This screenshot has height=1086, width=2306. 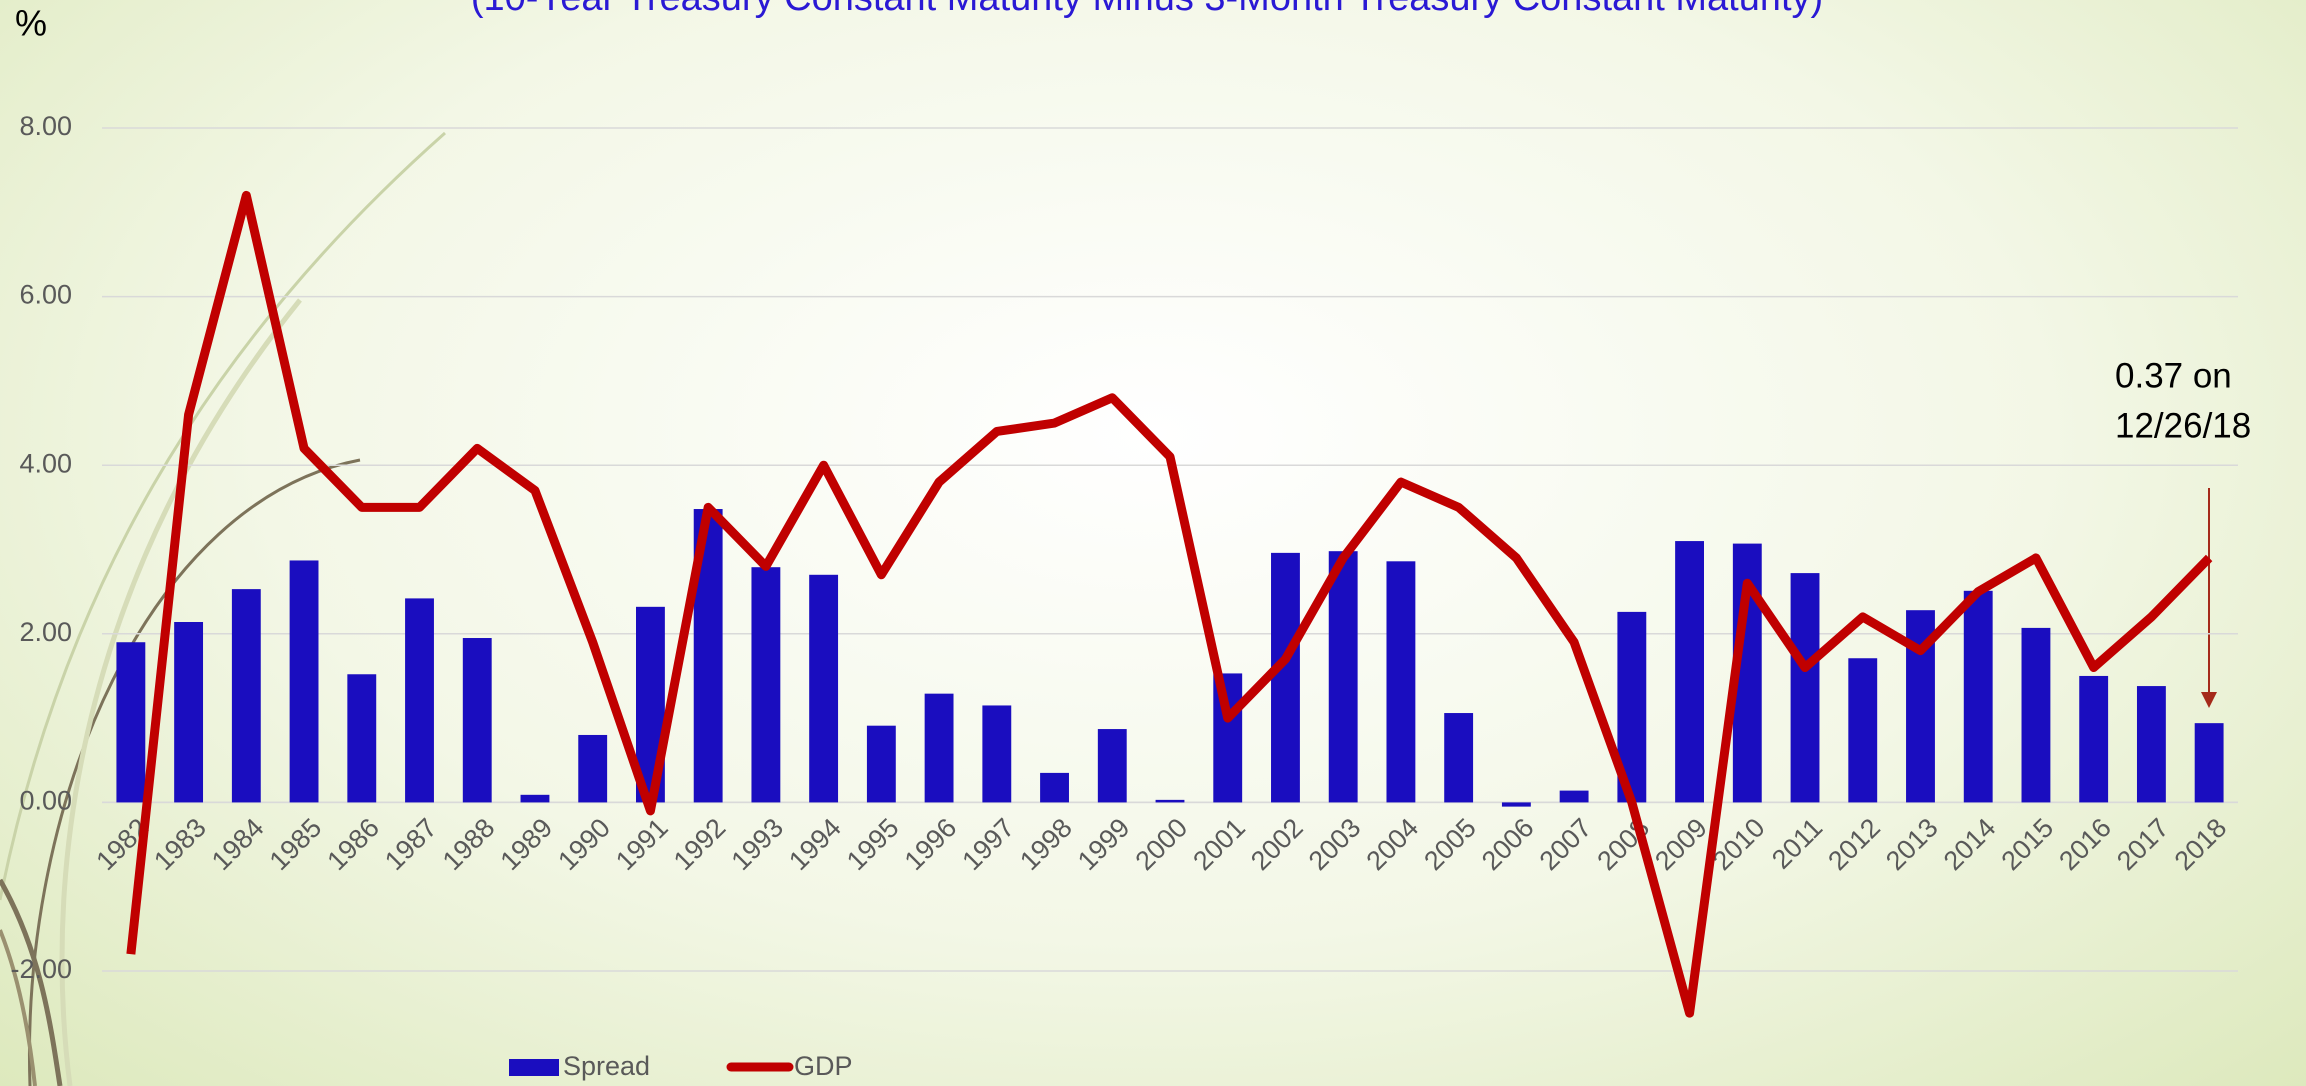 I want to click on x-tick-label: 2002, so click(x=1277, y=844).